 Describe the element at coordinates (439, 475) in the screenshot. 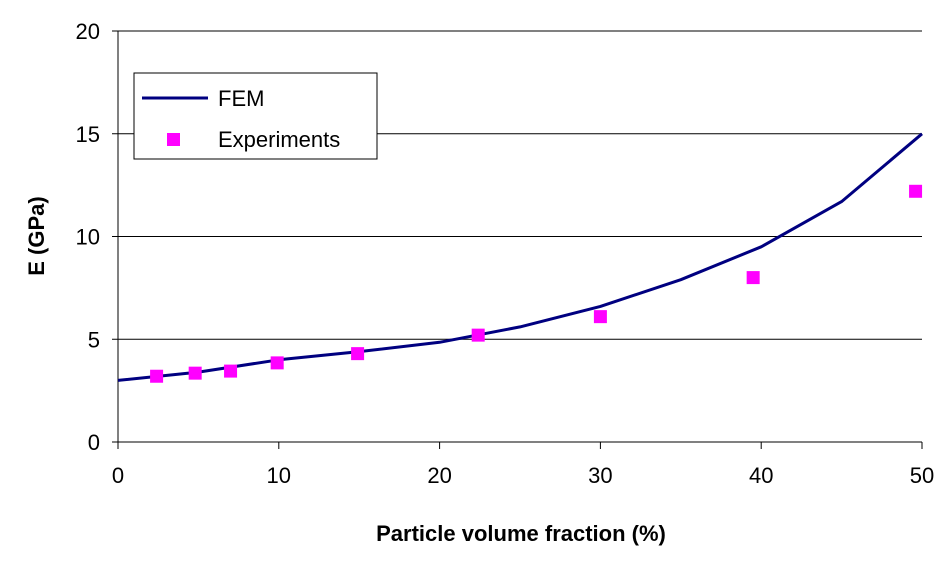

I see `x-tick-label-20: 20` at that location.